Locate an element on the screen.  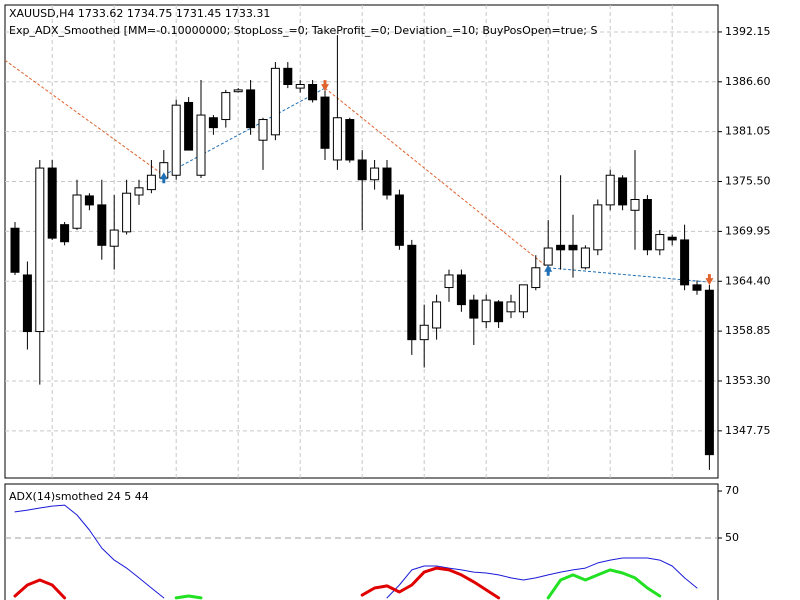
y-tick-label: 50 is located at coordinates (732, 537).